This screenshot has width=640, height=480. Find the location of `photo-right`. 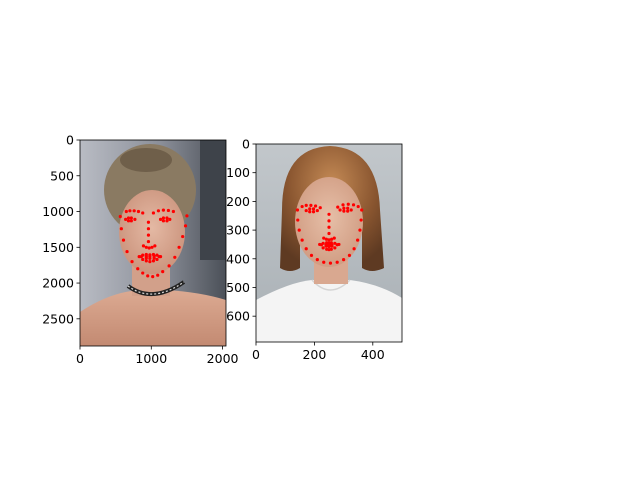

photo-right is located at coordinates (329, 243).